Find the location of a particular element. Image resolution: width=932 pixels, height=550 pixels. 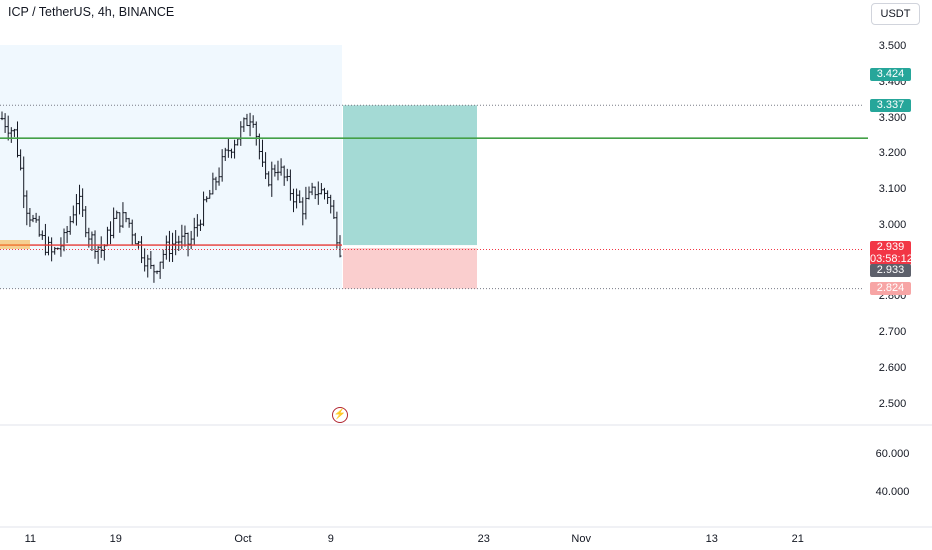

time-tick-label: 11 is located at coordinates (30, 539).